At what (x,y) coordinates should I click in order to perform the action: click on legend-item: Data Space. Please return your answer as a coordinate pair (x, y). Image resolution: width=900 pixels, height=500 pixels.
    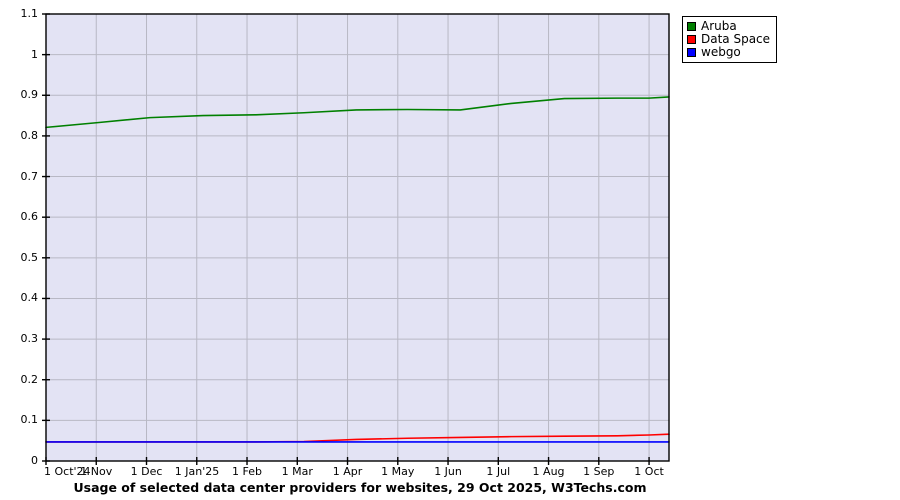
    Looking at the image, I should click on (728, 39).